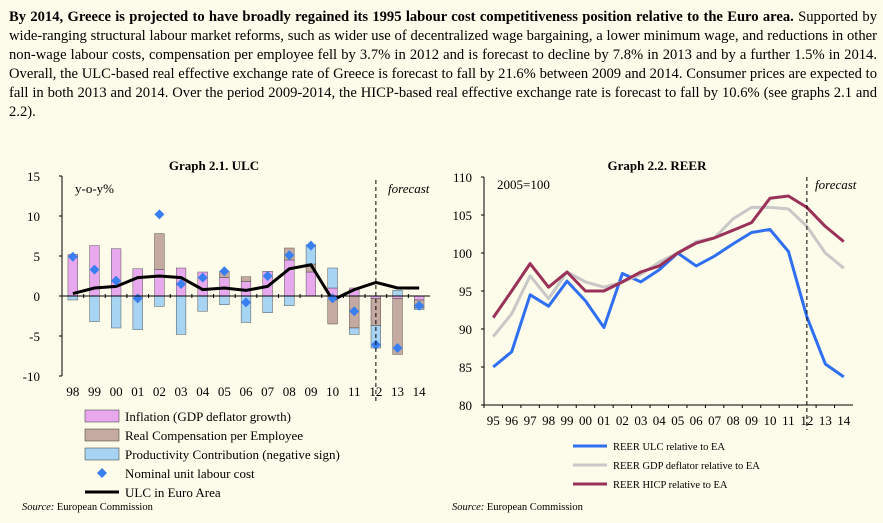 This screenshot has width=883, height=523. Describe the element at coordinates (715, 420) in the screenshot. I see `reer-x-tick-label: 07` at that location.